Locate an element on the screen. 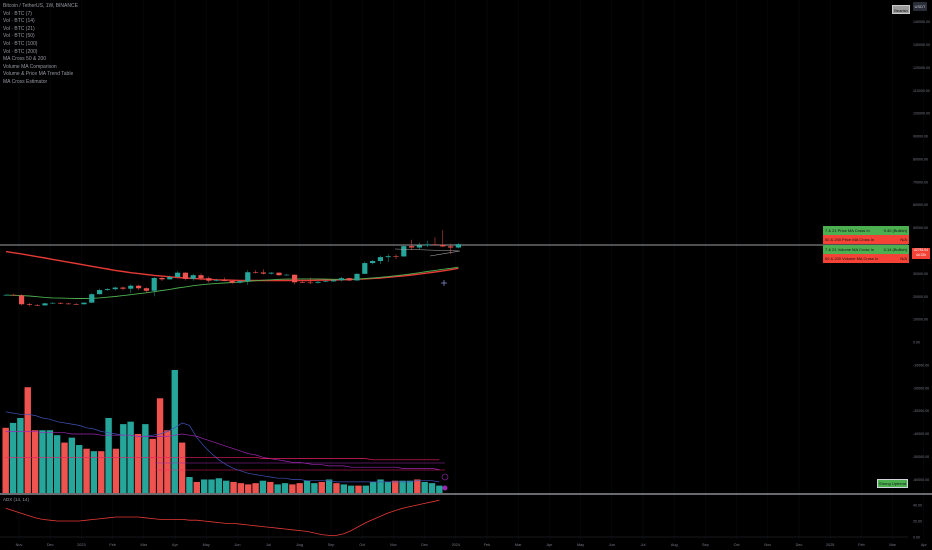 Image resolution: width=932 pixels, height=550 pixels. bar-countdown: 4d 22h is located at coordinates (921, 255).